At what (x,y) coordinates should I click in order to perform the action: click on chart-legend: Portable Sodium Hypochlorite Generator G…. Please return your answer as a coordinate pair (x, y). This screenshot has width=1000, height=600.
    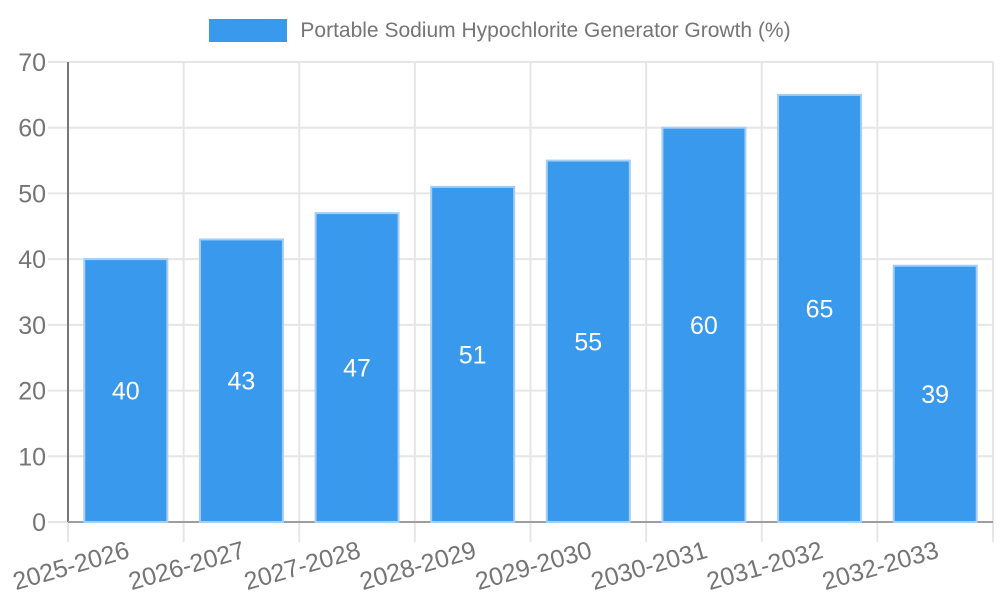
    Looking at the image, I should click on (500, 30).